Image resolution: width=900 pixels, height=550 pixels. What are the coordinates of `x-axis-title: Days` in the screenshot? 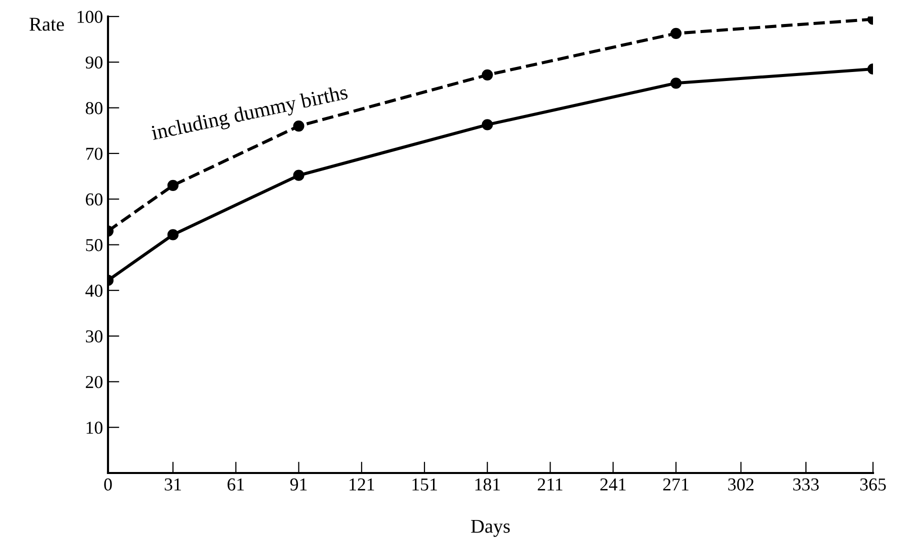 It's located at (490, 528).